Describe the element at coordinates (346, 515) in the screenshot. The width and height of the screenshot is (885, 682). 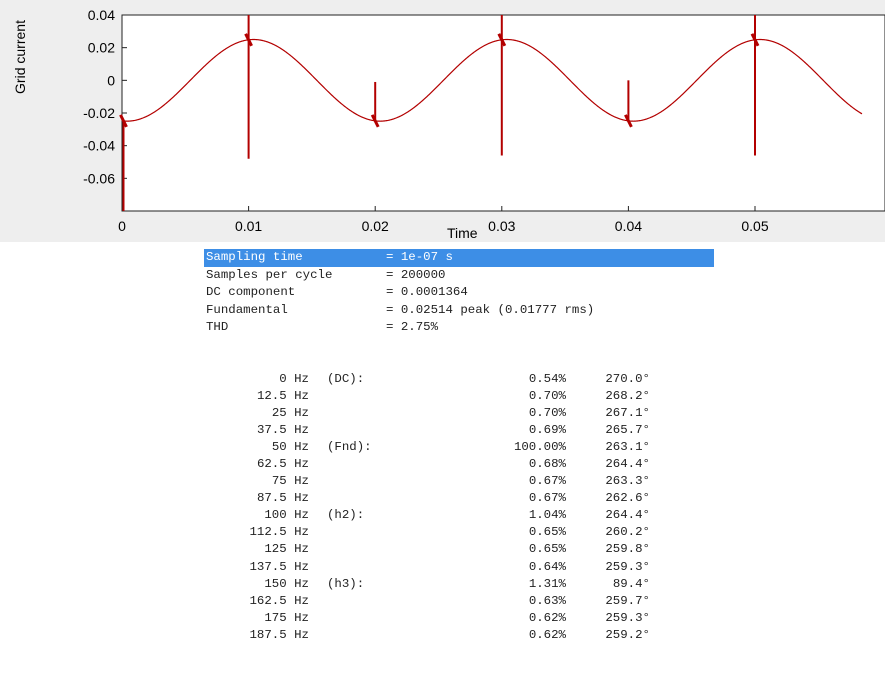
I see `harmonic-tag: (h2):` at that location.